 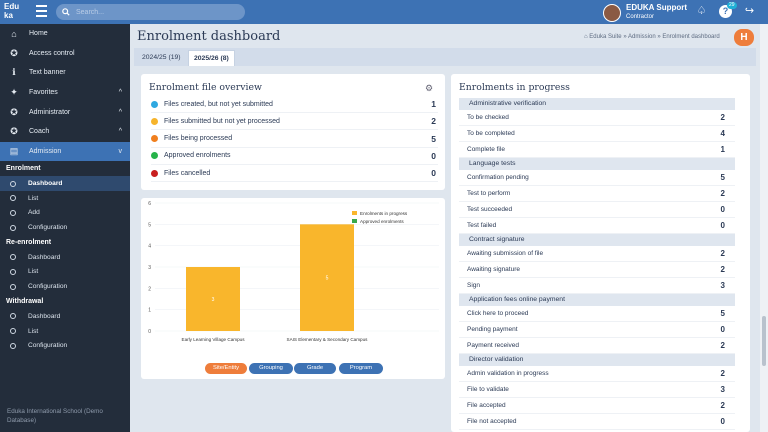 What do you see at coordinates (294, 156) in the screenshot?
I see `overview-row: Approved enrolments 0` at bounding box center [294, 156].